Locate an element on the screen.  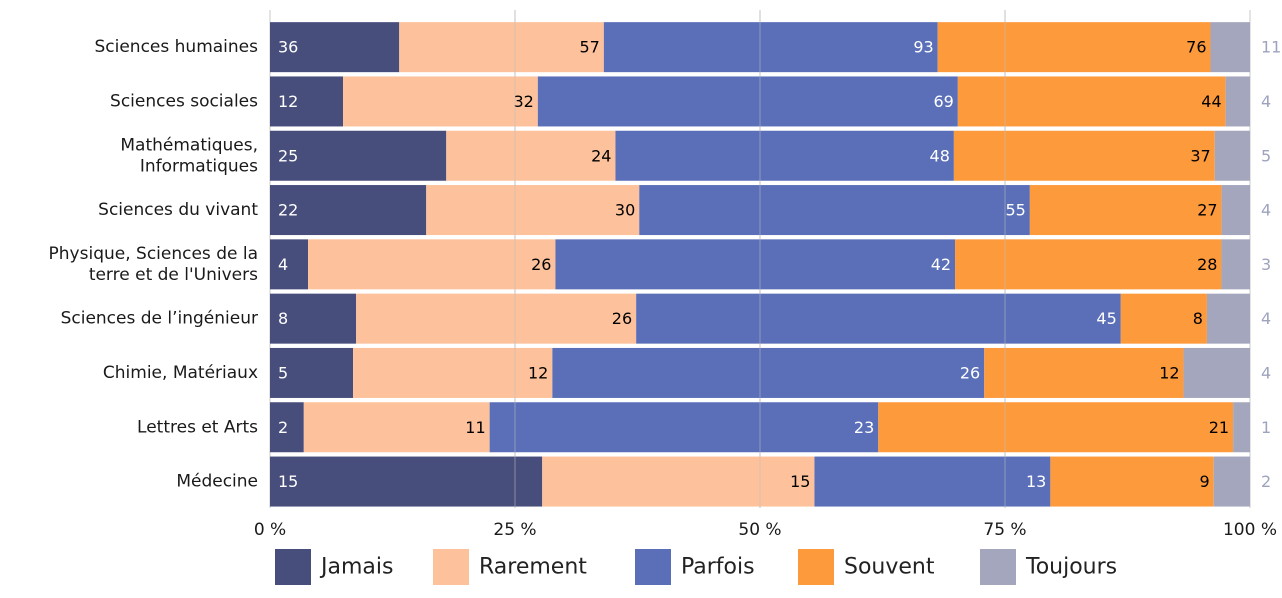
data-label-toujours: 1 is located at coordinates (1266, 427).